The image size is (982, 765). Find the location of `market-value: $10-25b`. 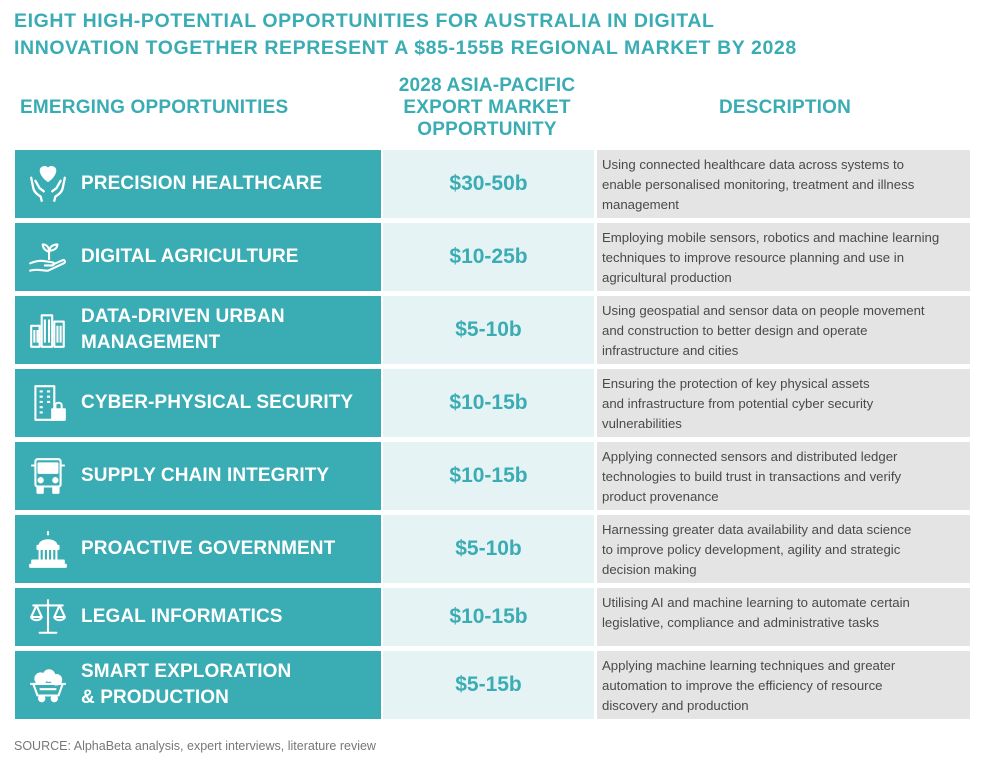

market-value: $10-25b is located at coordinates (488, 256).